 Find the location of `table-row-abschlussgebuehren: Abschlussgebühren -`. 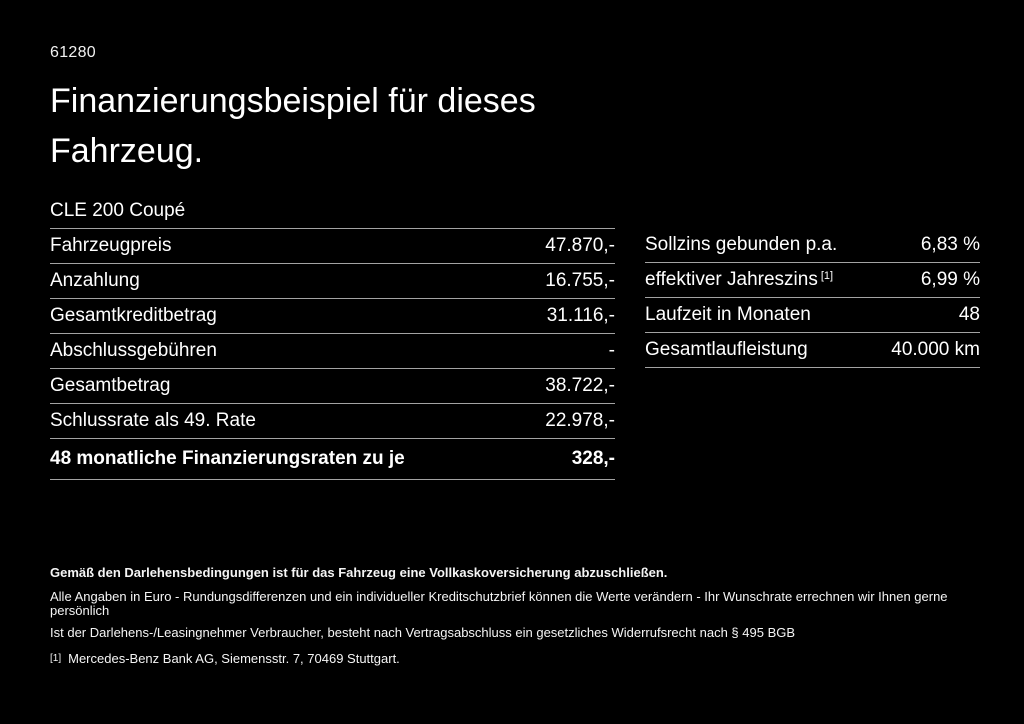

table-row-abschlussgebuehren: Abschlussgebühren - is located at coordinates (332, 351).